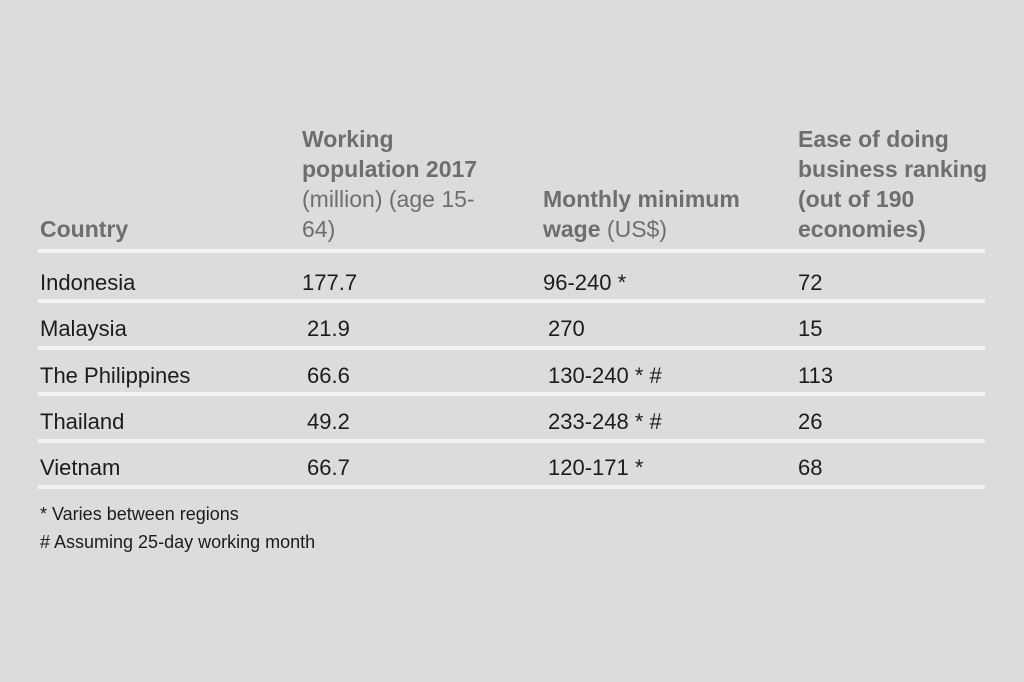 This screenshot has width=1024, height=682. I want to click on cell-business-ranking: 72, so click(810, 282).